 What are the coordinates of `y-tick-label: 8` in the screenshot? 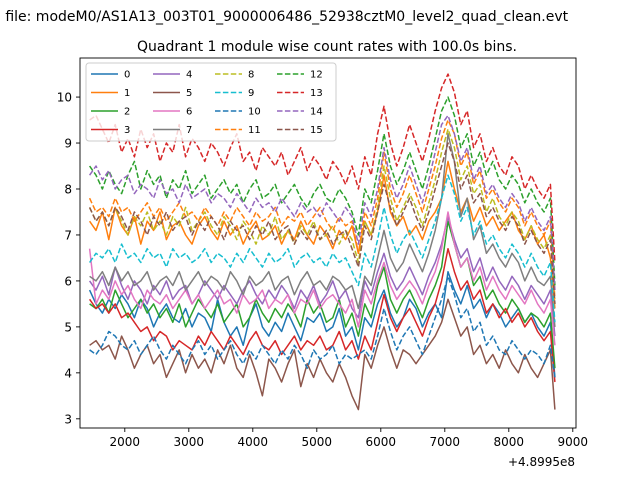 It's located at (68, 189).